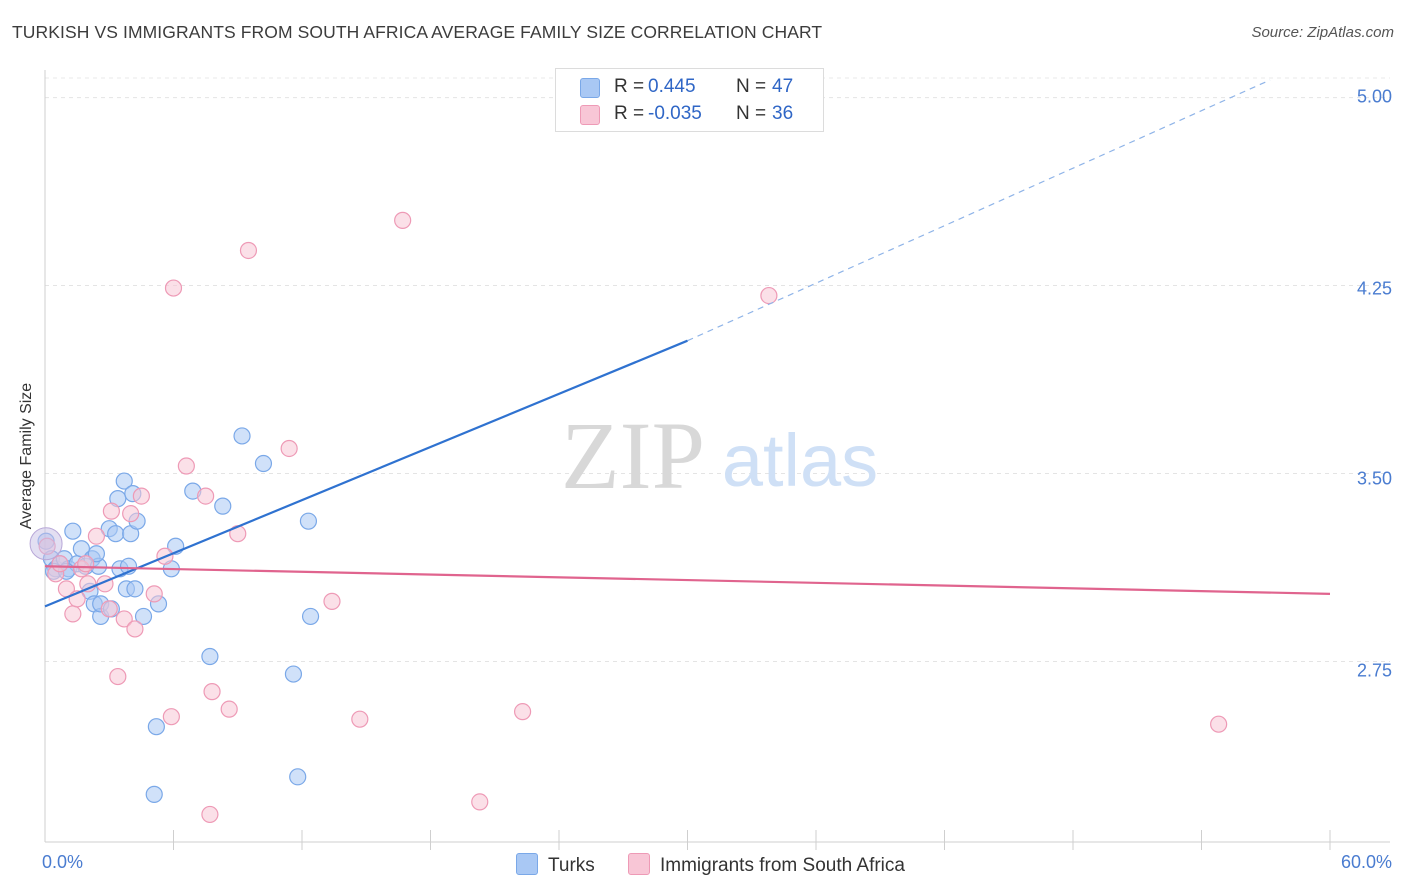 This screenshot has height=892, width=1406. I want to click on turks-swatch-icon, so click(590, 88).